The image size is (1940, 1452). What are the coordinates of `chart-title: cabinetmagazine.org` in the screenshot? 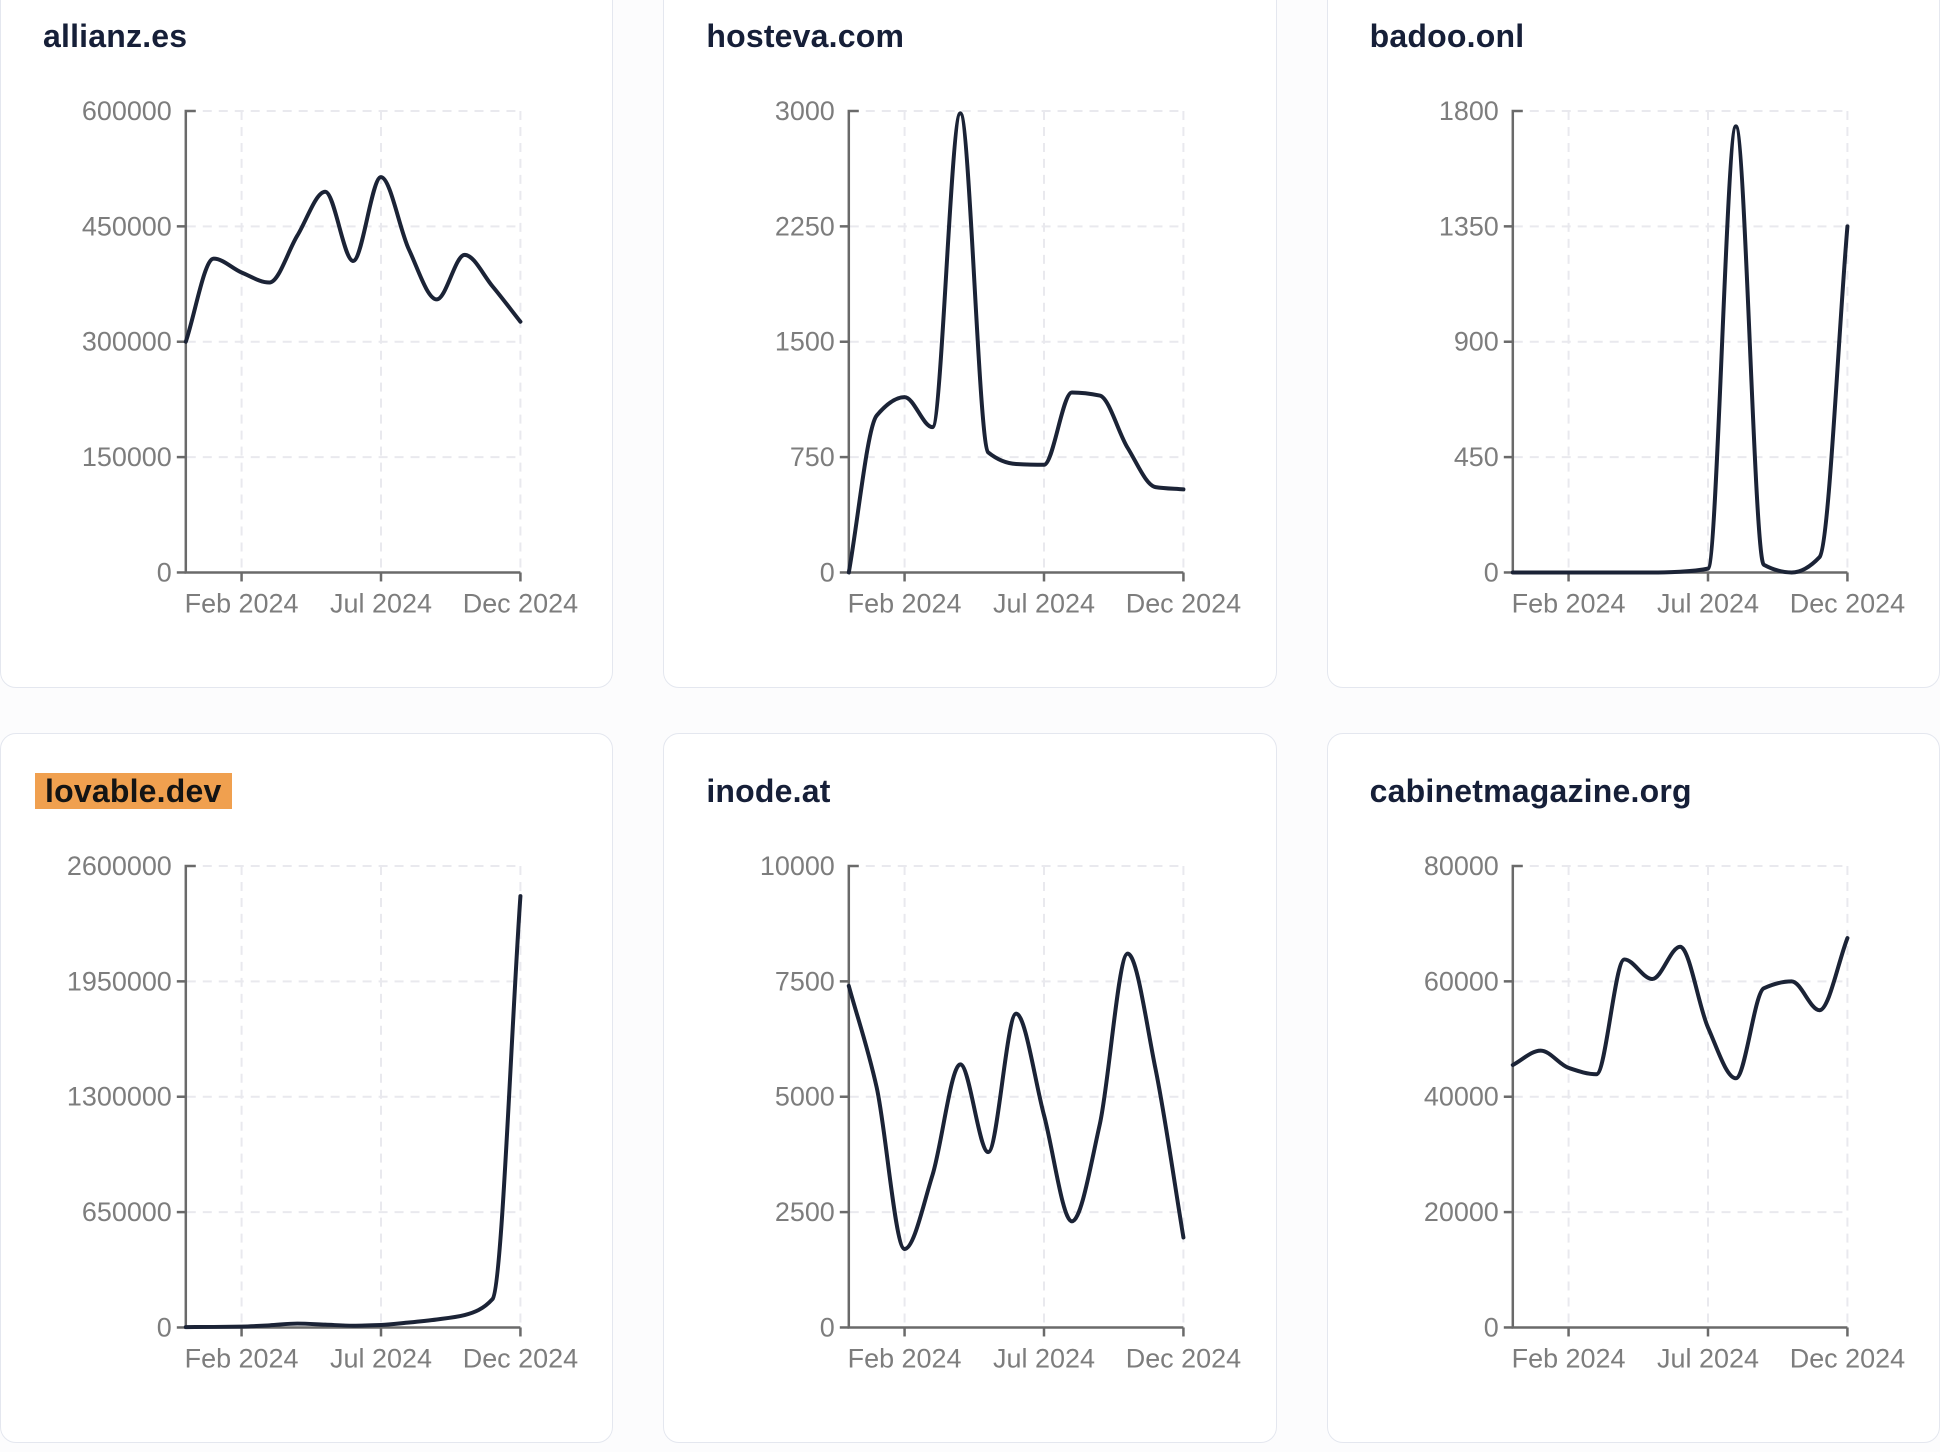 It's located at (1531, 791).